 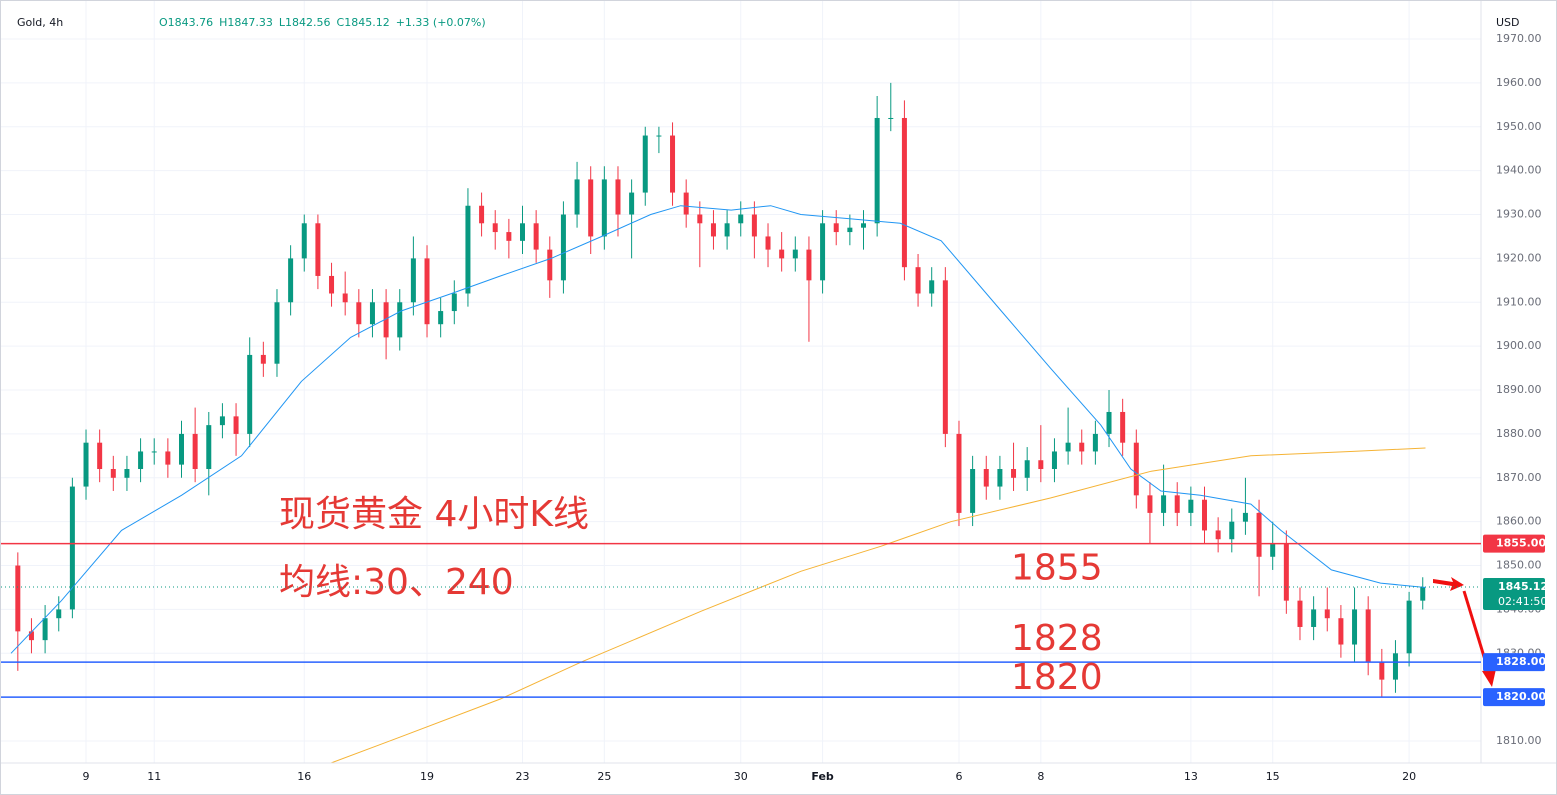 I want to click on last-price-label: 1845.12, so click(x=1523, y=586).